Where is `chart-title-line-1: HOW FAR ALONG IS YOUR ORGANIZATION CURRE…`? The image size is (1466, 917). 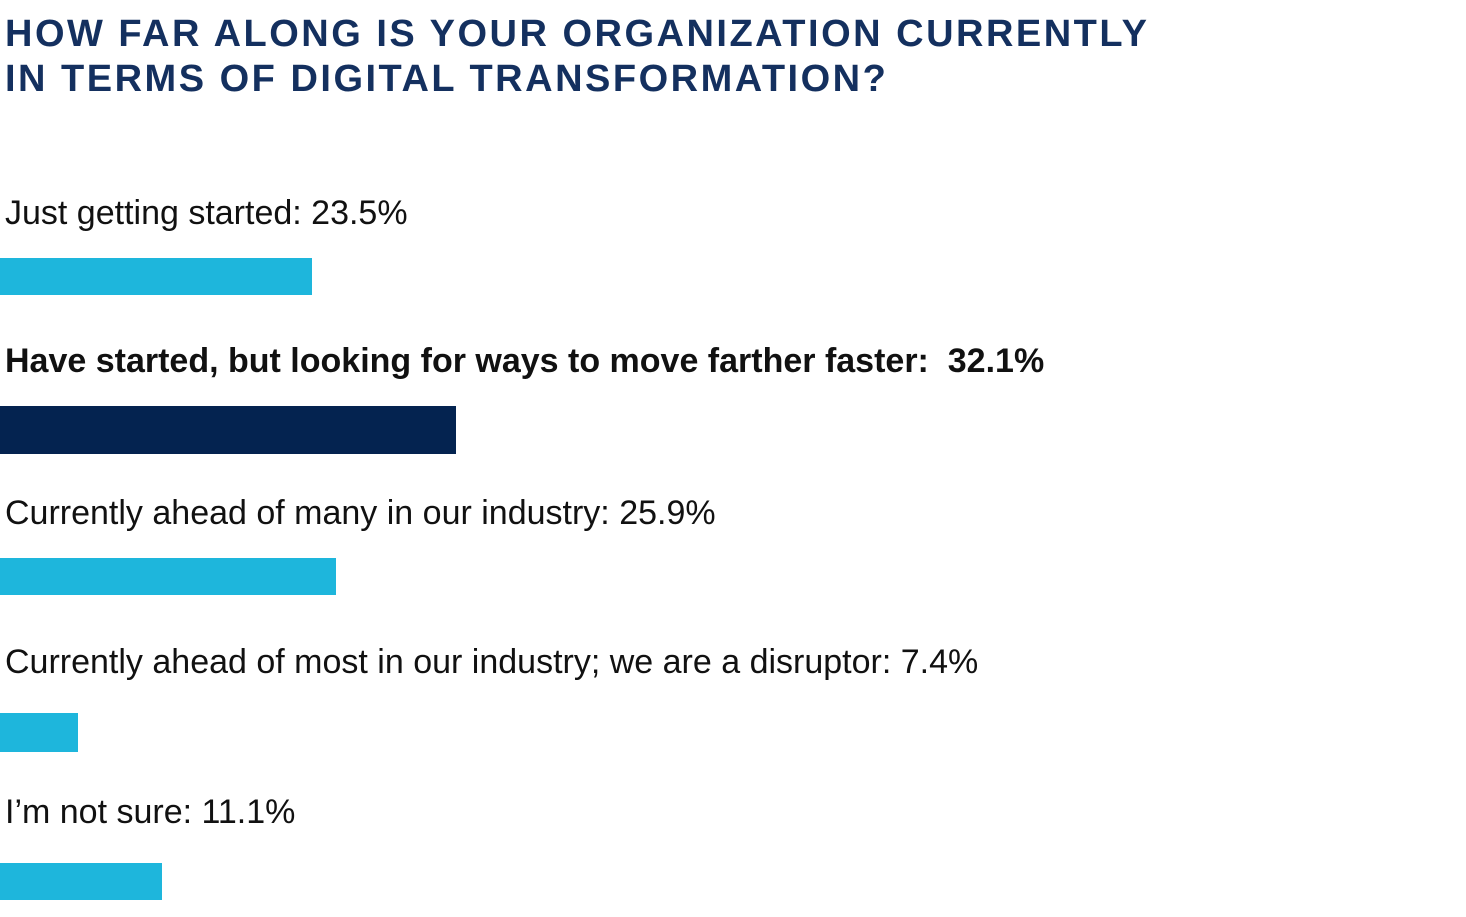 chart-title-line-1: HOW FAR ALONG IS YOUR ORGANIZATION CURRE… is located at coordinates (577, 34).